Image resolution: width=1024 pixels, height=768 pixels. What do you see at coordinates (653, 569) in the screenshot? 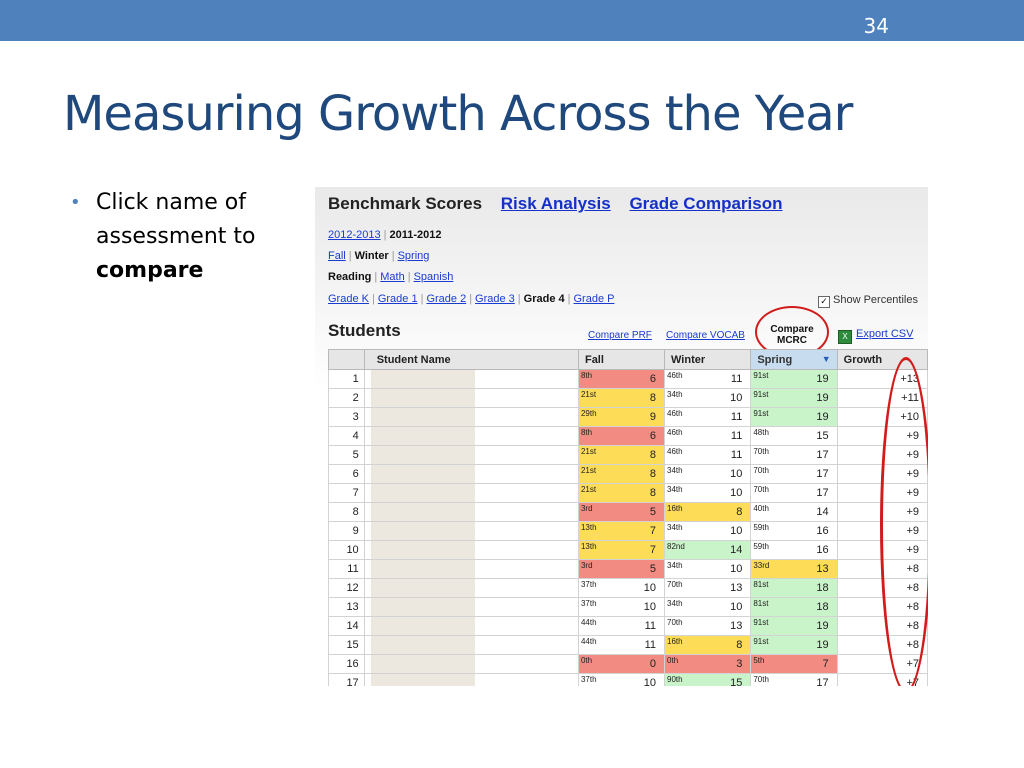
I see `score-value: 5` at bounding box center [653, 569].